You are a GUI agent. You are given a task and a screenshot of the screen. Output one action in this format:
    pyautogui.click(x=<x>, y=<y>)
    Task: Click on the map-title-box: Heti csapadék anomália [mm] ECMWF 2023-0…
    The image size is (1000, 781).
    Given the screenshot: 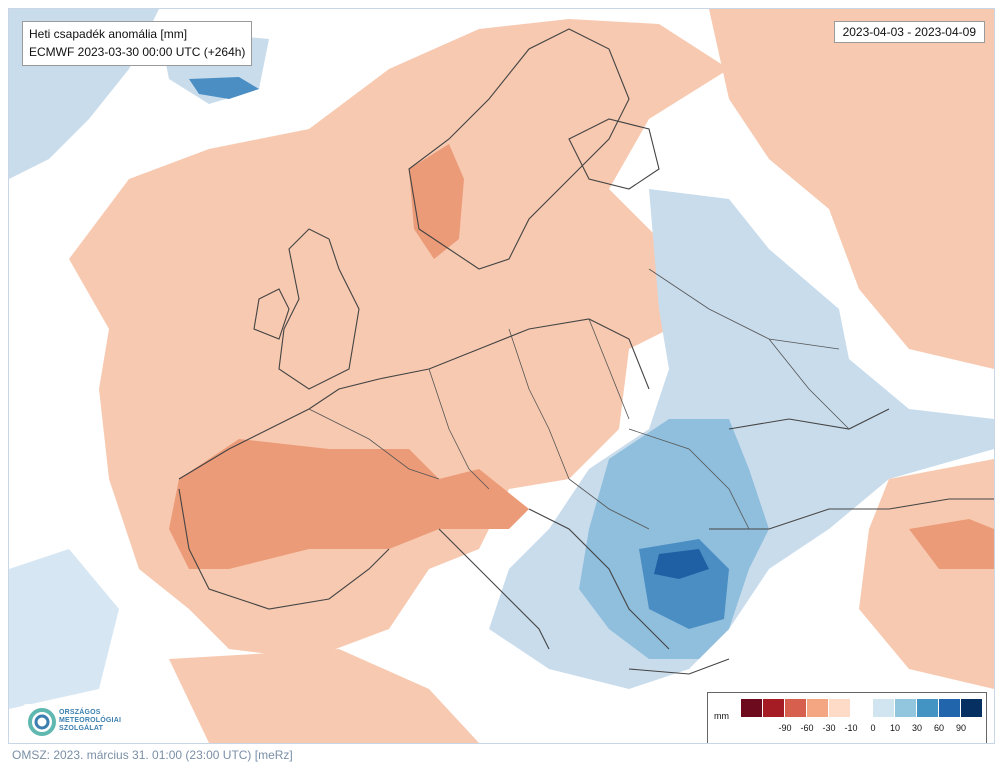 What is the action you would take?
    pyautogui.click(x=137, y=43)
    